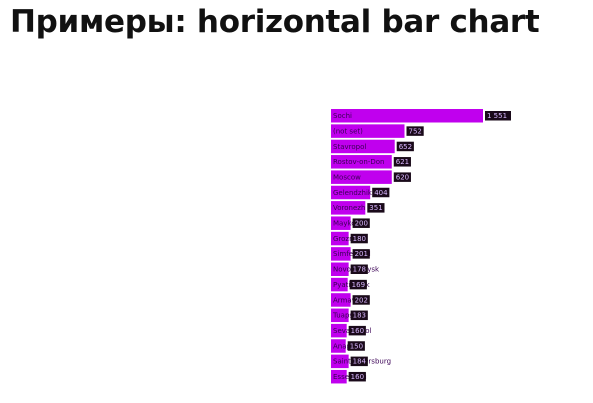 The width and height of the screenshot is (593, 403). What do you see at coordinates (275, 22) in the screenshot?
I see `page-title: Примеры: horizontal bar chart` at bounding box center [275, 22].